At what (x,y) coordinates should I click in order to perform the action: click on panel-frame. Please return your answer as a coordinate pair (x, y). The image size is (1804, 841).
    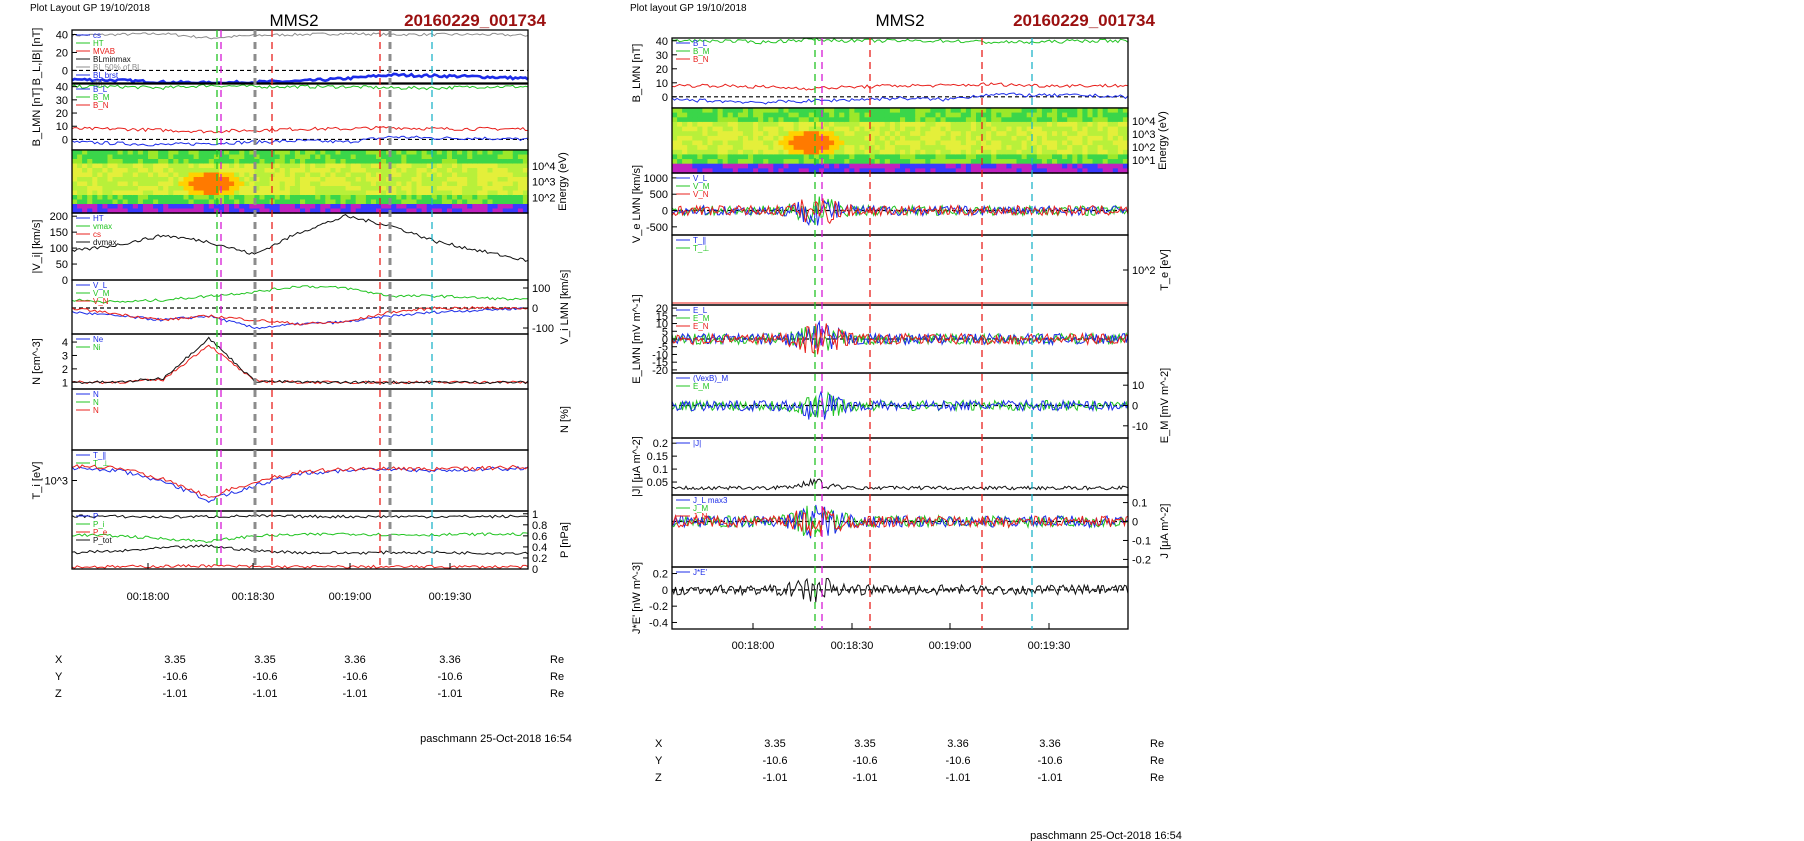
    Looking at the image, I should click on (300, 480).